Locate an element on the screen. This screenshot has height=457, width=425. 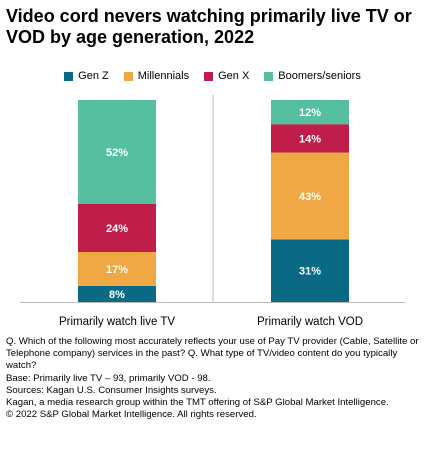
data-label-vod-millennials: 43% is located at coordinates (310, 197).